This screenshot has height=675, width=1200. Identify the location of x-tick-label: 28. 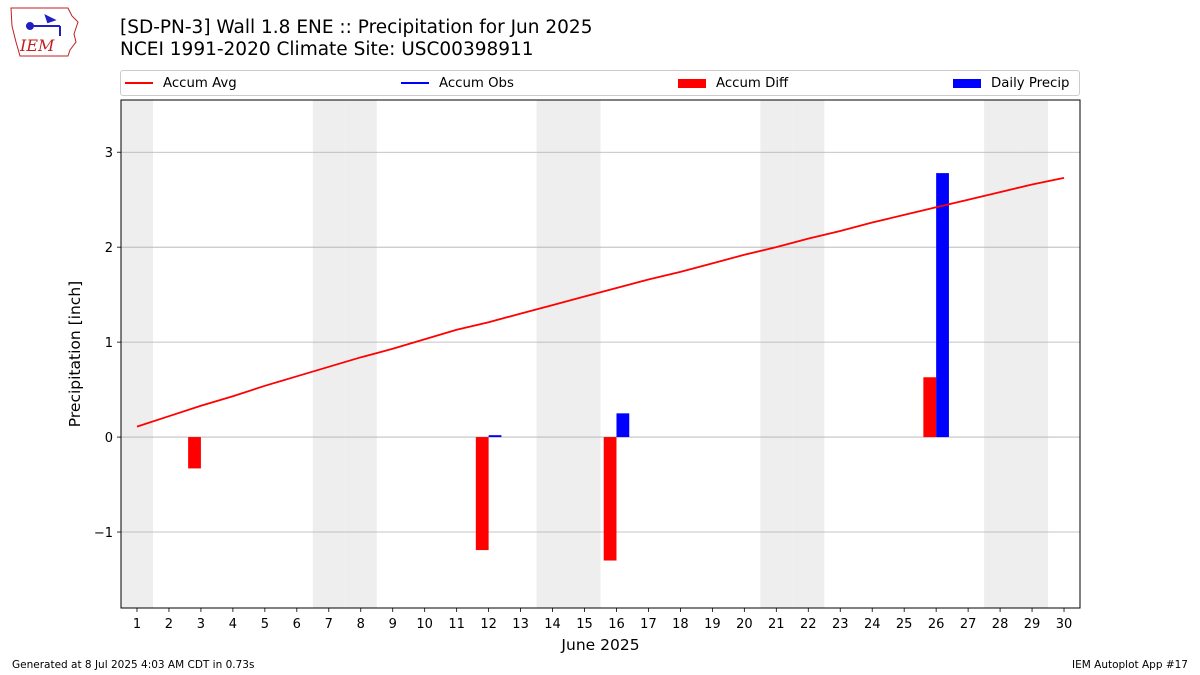
(1000, 624).